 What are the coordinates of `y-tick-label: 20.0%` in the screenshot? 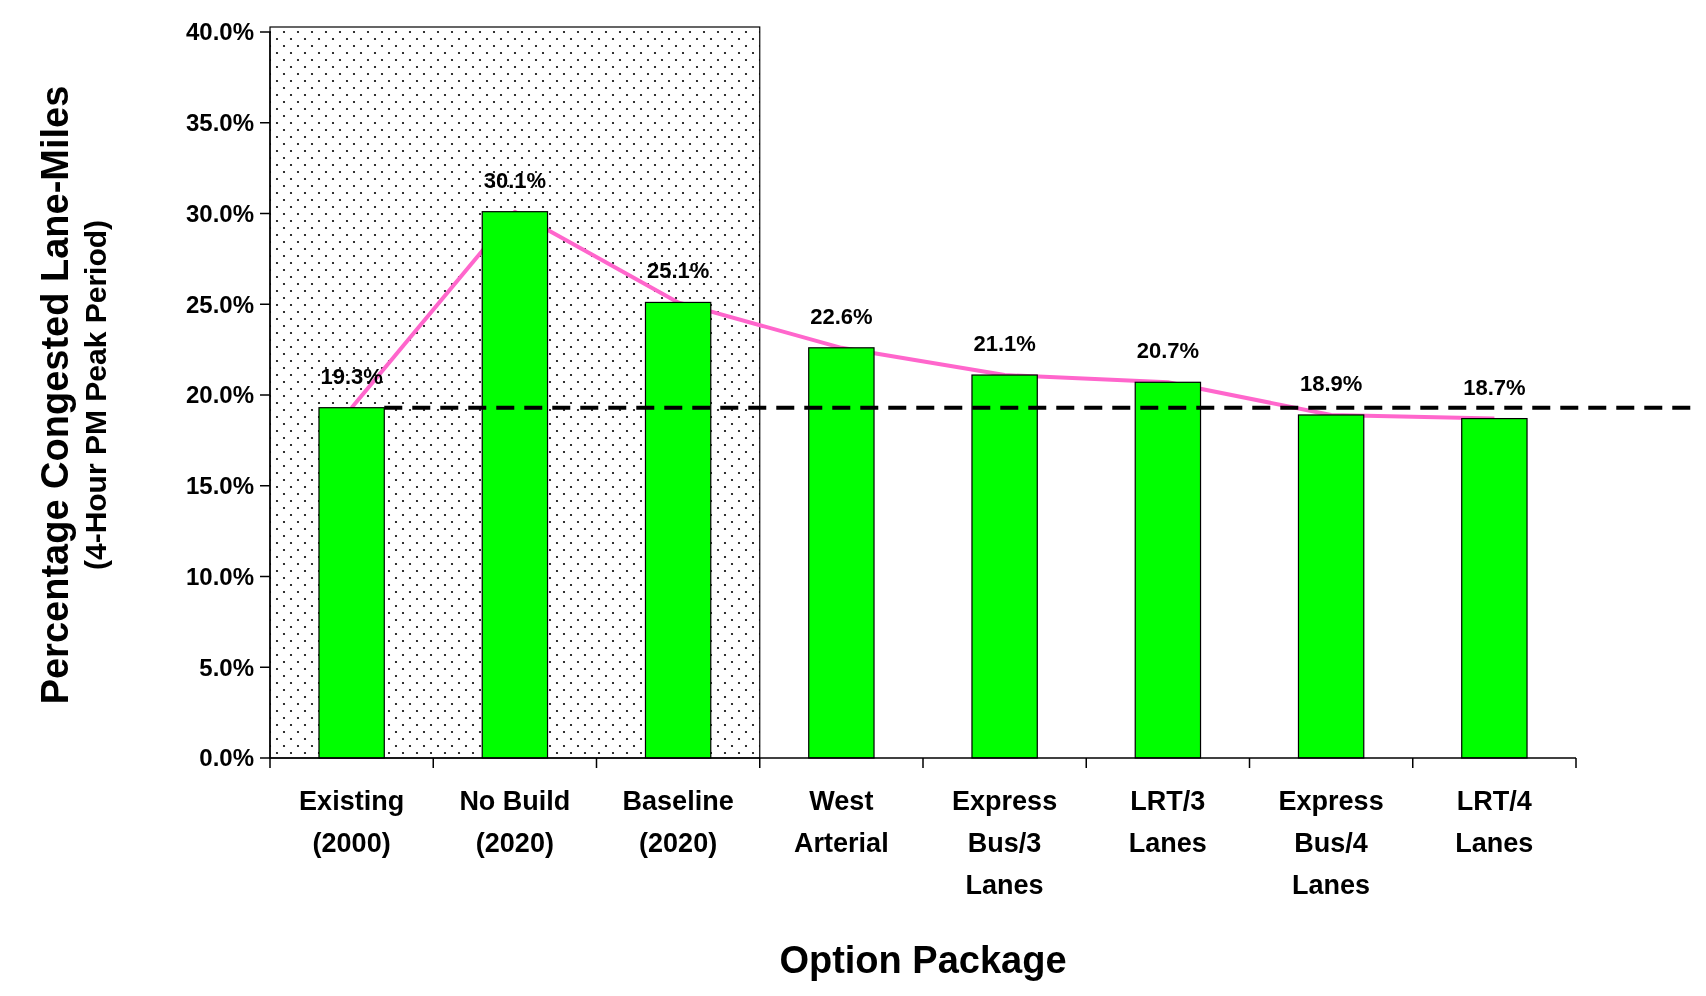 It's located at (219, 395).